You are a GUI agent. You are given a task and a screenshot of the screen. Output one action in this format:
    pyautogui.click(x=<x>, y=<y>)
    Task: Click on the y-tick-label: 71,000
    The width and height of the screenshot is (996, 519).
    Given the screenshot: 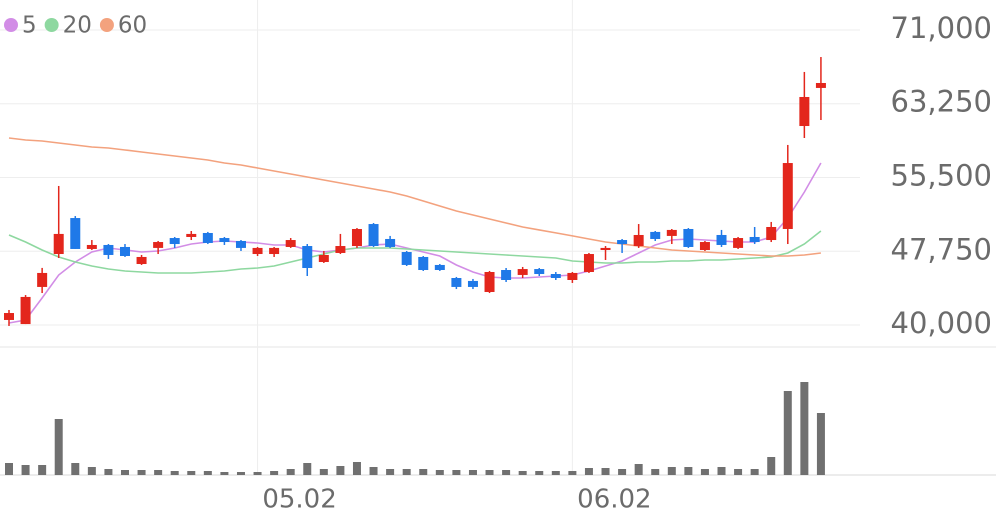 What is the action you would take?
    pyautogui.click(x=941, y=28)
    